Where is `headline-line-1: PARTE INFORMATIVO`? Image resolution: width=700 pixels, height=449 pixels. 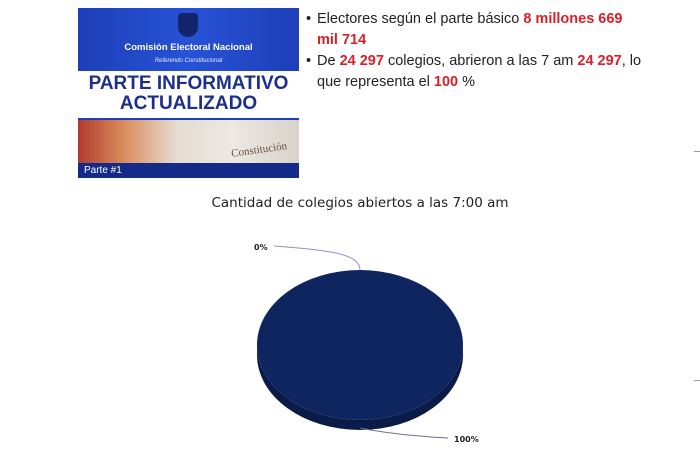
headline-line-1: PARTE INFORMATIVO is located at coordinates (188, 83).